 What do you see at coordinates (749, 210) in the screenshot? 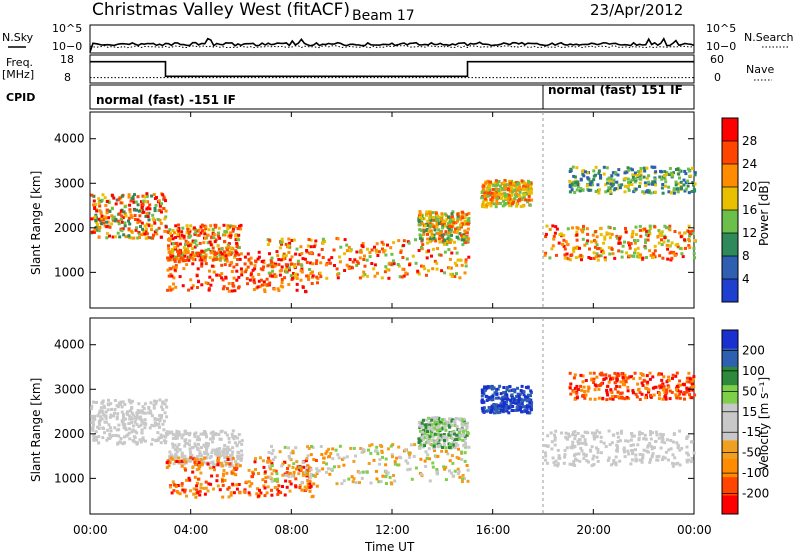
I see `power-colorbar-tick-label: 16` at bounding box center [749, 210].